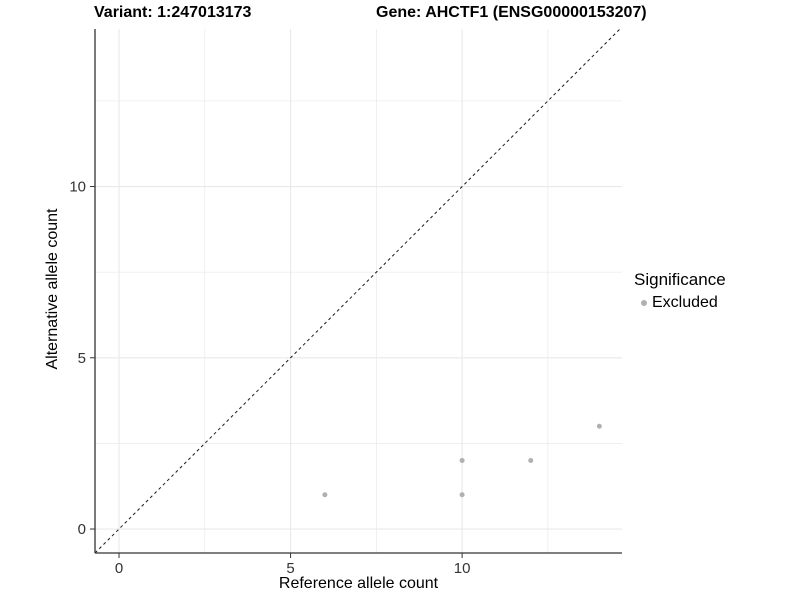  I want to click on legend-item-label: Excluded, so click(685, 302).